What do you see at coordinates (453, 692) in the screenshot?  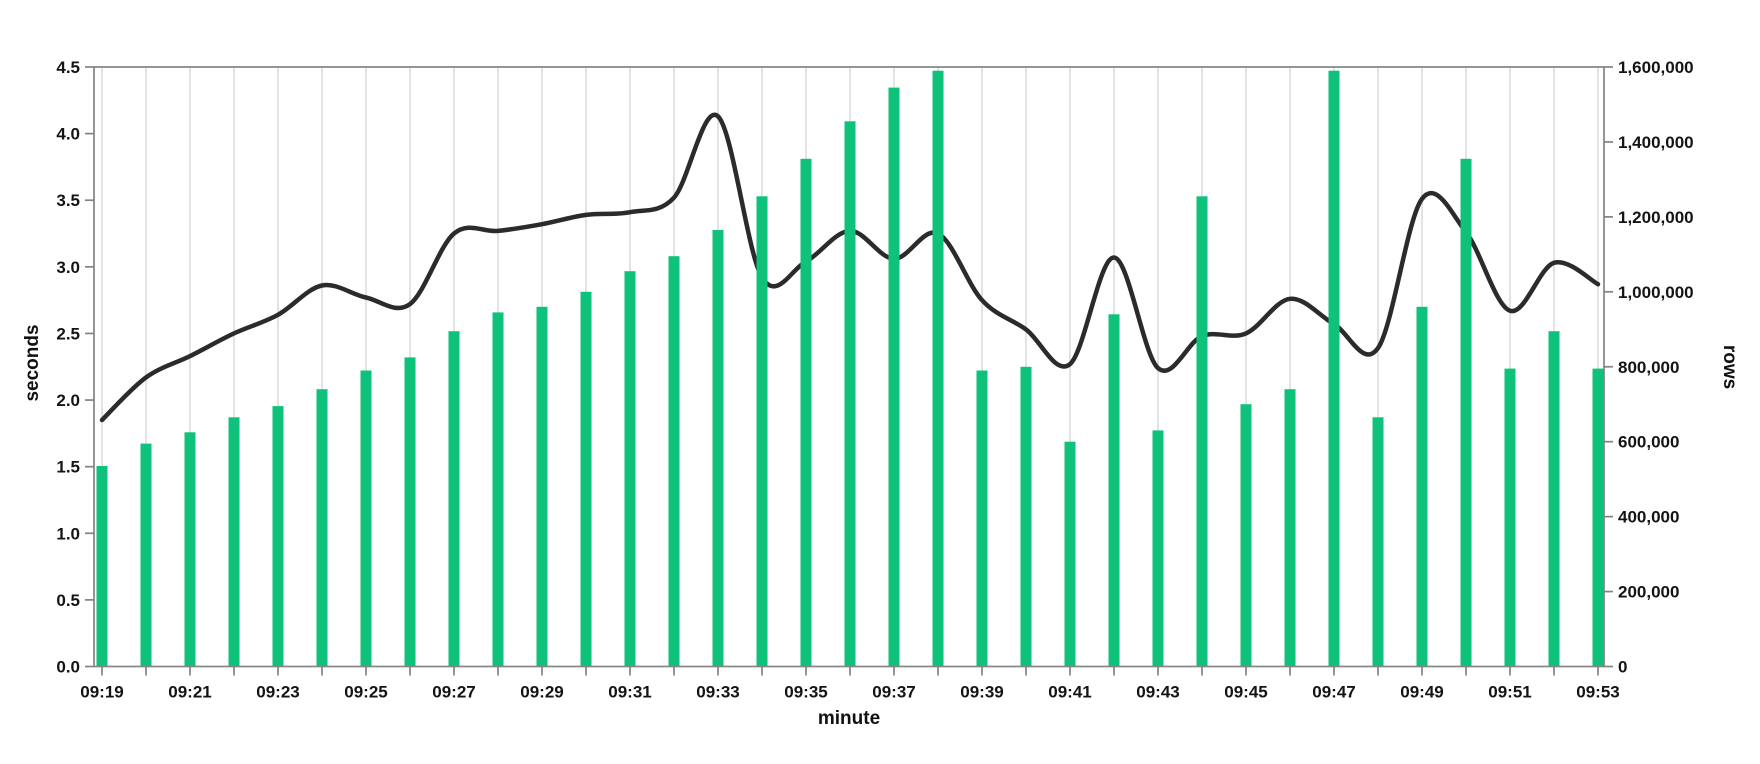 I see `x-tick-label: 09:27` at bounding box center [453, 692].